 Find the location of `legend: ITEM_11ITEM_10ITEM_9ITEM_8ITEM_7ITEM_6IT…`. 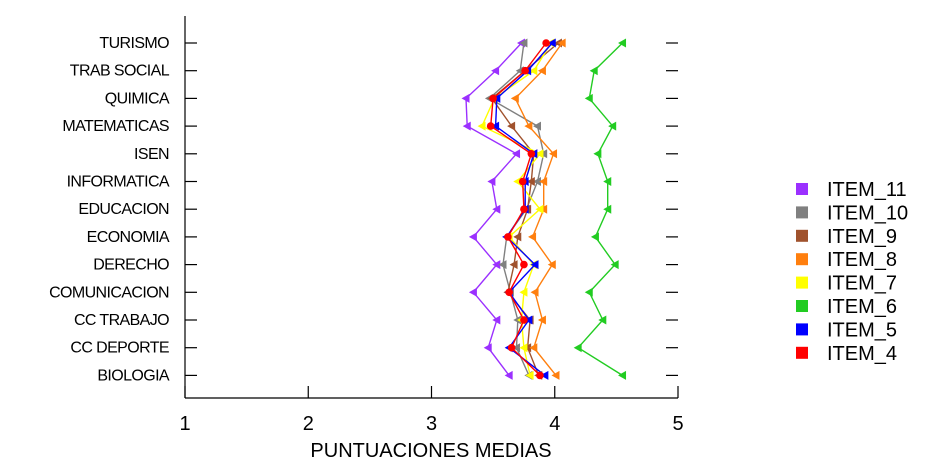

legend: ITEM_11ITEM_10ITEM_9ITEM_8ITEM_7ITEM_6IT… is located at coordinates (852, 272).